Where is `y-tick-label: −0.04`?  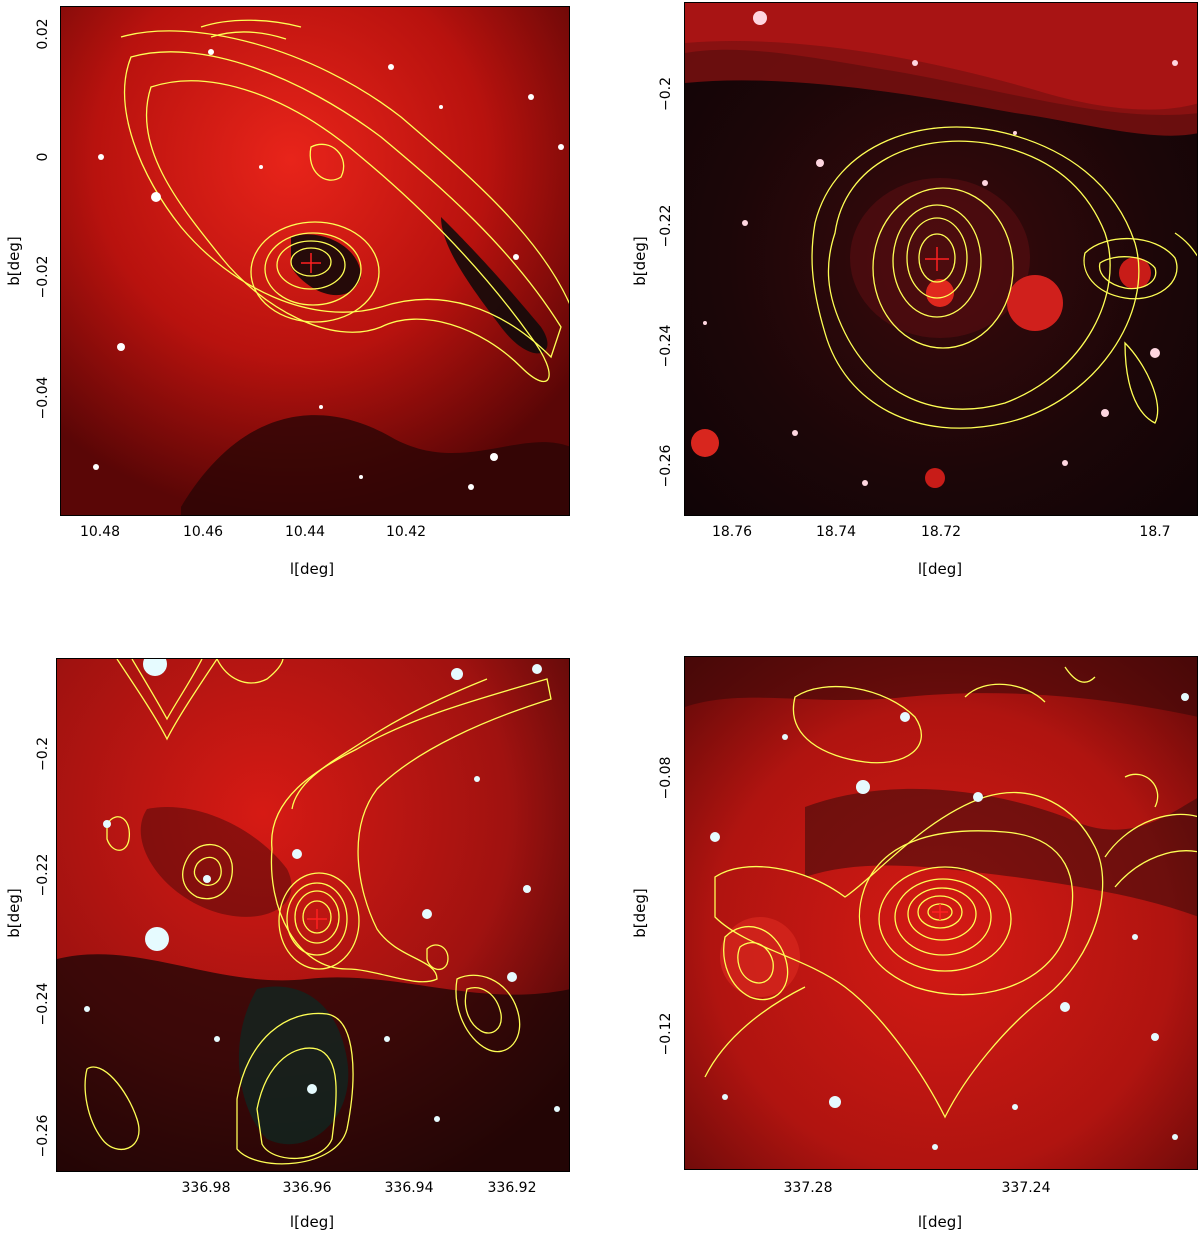 y-tick-label: −0.04 is located at coordinates (43, 398).